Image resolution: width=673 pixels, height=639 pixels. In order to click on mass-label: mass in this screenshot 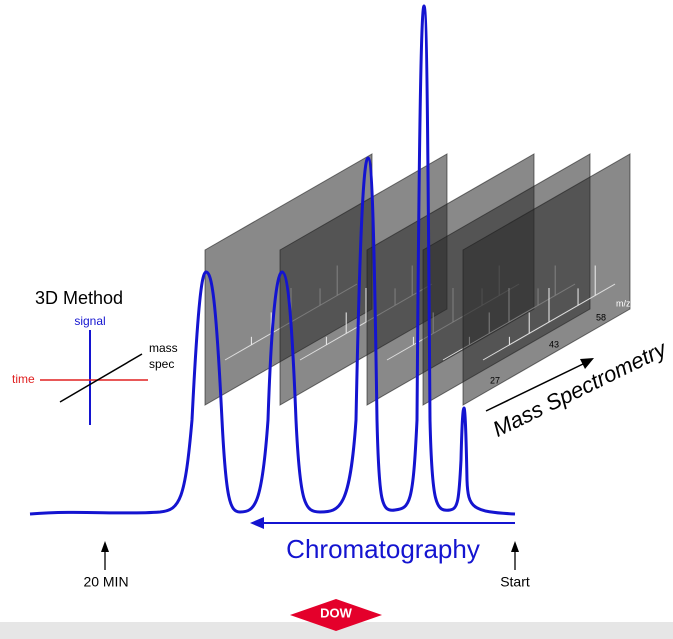, I will do `click(163, 348)`.